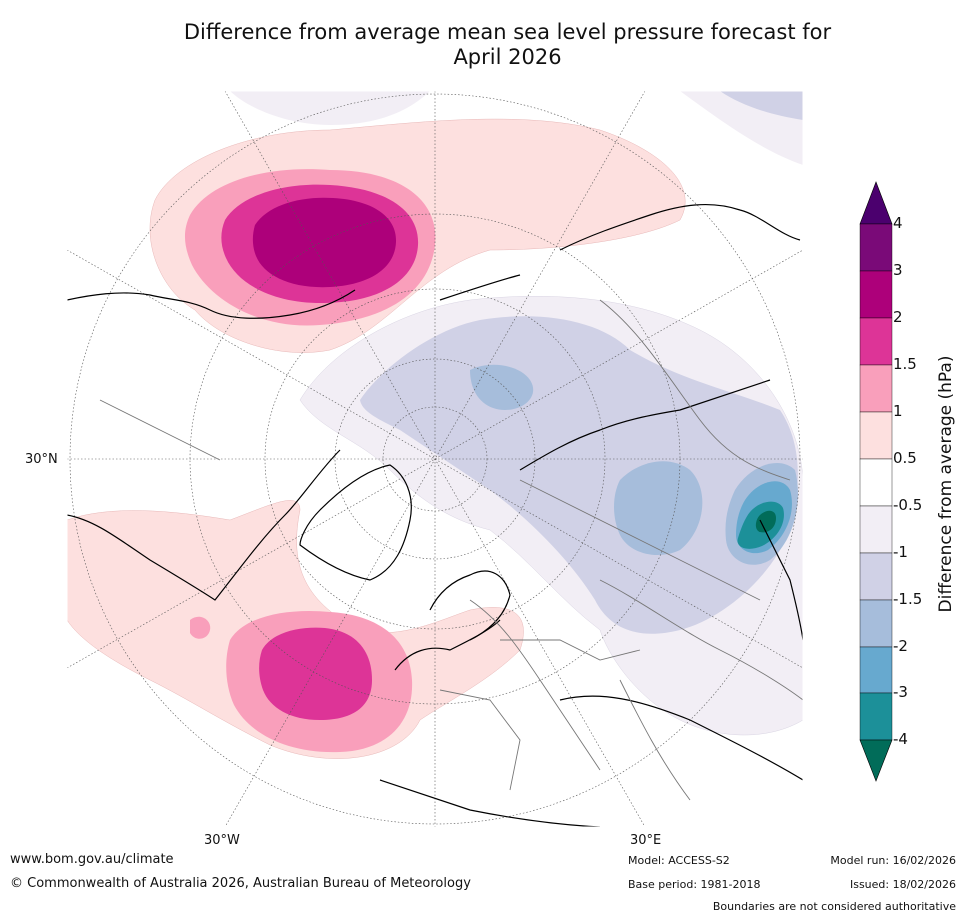  Describe the element at coordinates (908, 505) in the screenshot. I see `colorbar-tick-neg0.5: -0.5` at that location.